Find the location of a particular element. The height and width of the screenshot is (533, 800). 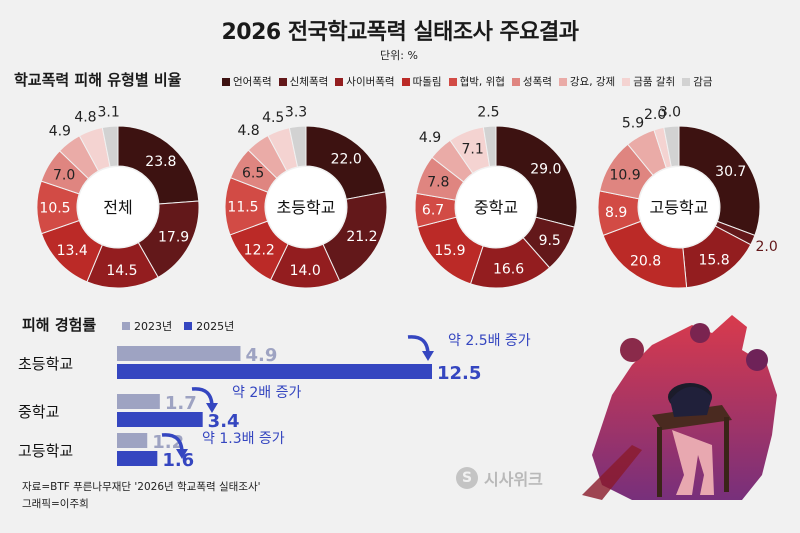

legend-label: 언어폭력 is located at coordinates (252, 82).